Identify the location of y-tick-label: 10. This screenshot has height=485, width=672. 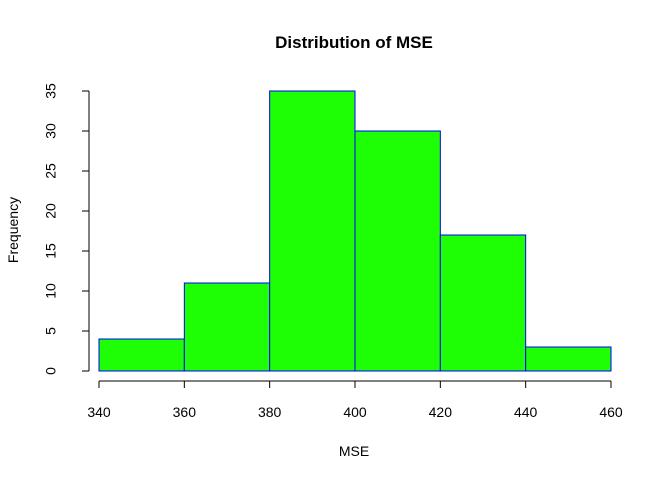
(51, 291).